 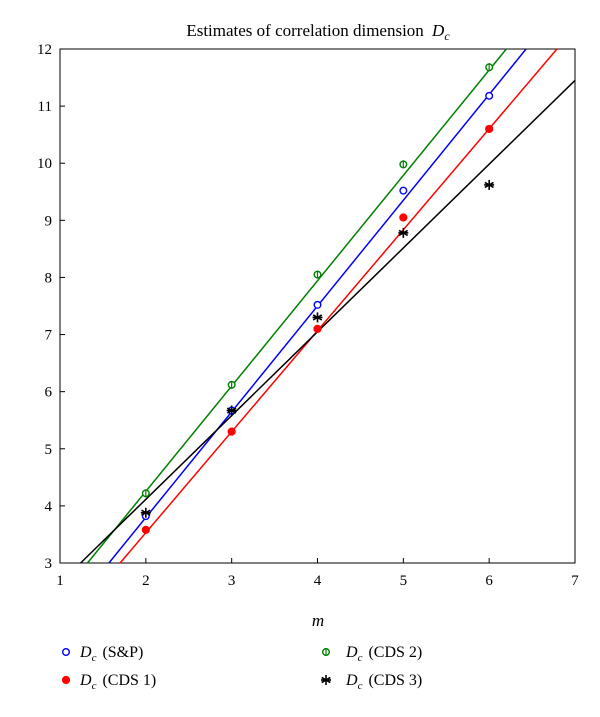 What do you see at coordinates (49, 221) in the screenshot?
I see `y-tick-label: 9` at bounding box center [49, 221].